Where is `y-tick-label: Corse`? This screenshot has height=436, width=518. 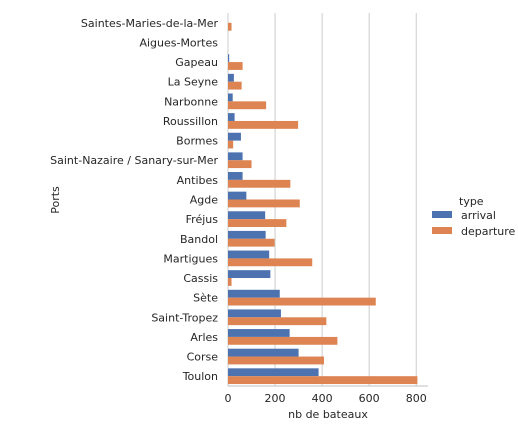
y-tick-label: Corse is located at coordinates (203, 357).